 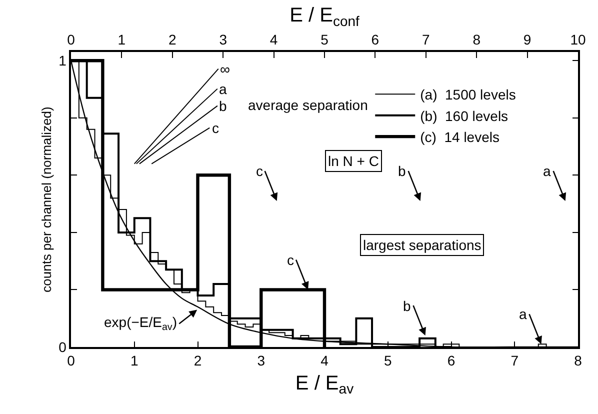 What do you see at coordinates (388, 360) in the screenshot?
I see `x-tick-label: 5` at bounding box center [388, 360].